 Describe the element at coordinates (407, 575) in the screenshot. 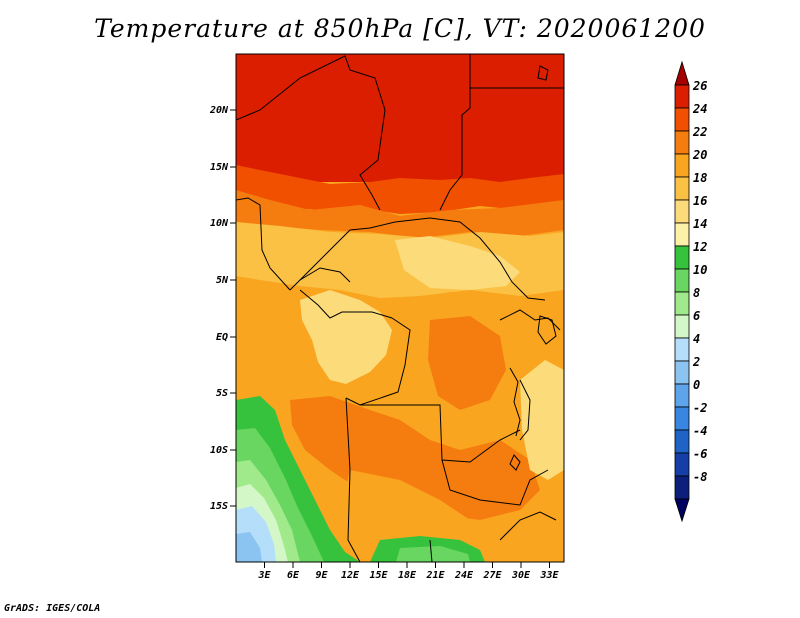

I see `lon-tick-label: 18E` at that location.